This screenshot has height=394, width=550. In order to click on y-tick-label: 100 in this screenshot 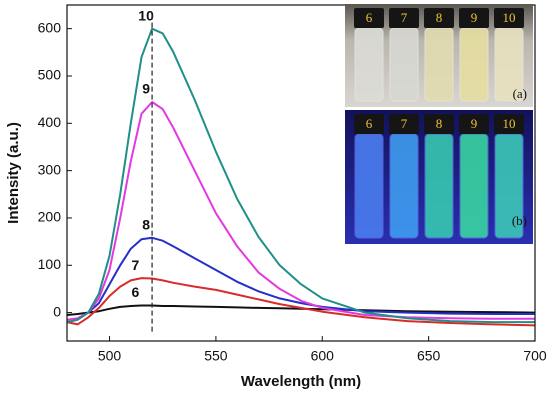, I will do `click(50, 264)`.